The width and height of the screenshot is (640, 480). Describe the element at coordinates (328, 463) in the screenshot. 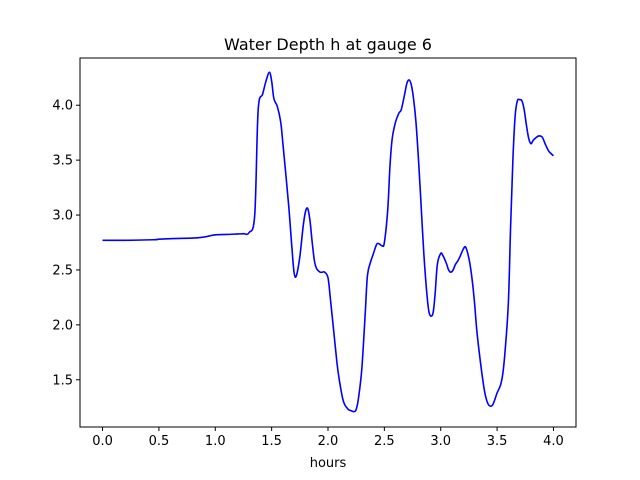

I see `x-axis-label: hours` at that location.